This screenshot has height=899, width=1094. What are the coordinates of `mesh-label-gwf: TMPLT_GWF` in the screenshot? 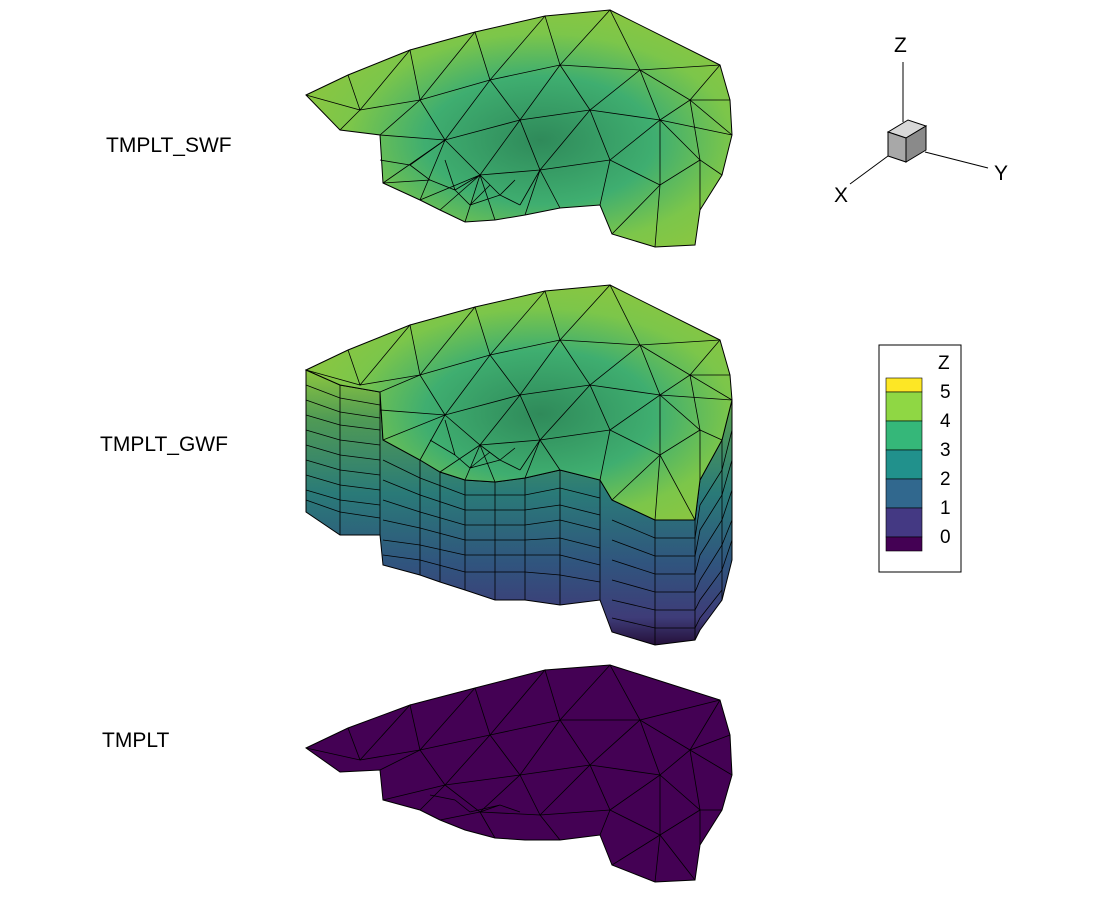 It's located at (164, 444).